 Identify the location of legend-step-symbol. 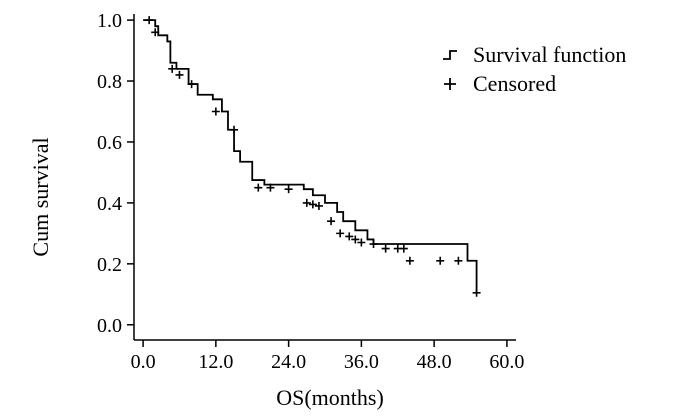
(450, 55).